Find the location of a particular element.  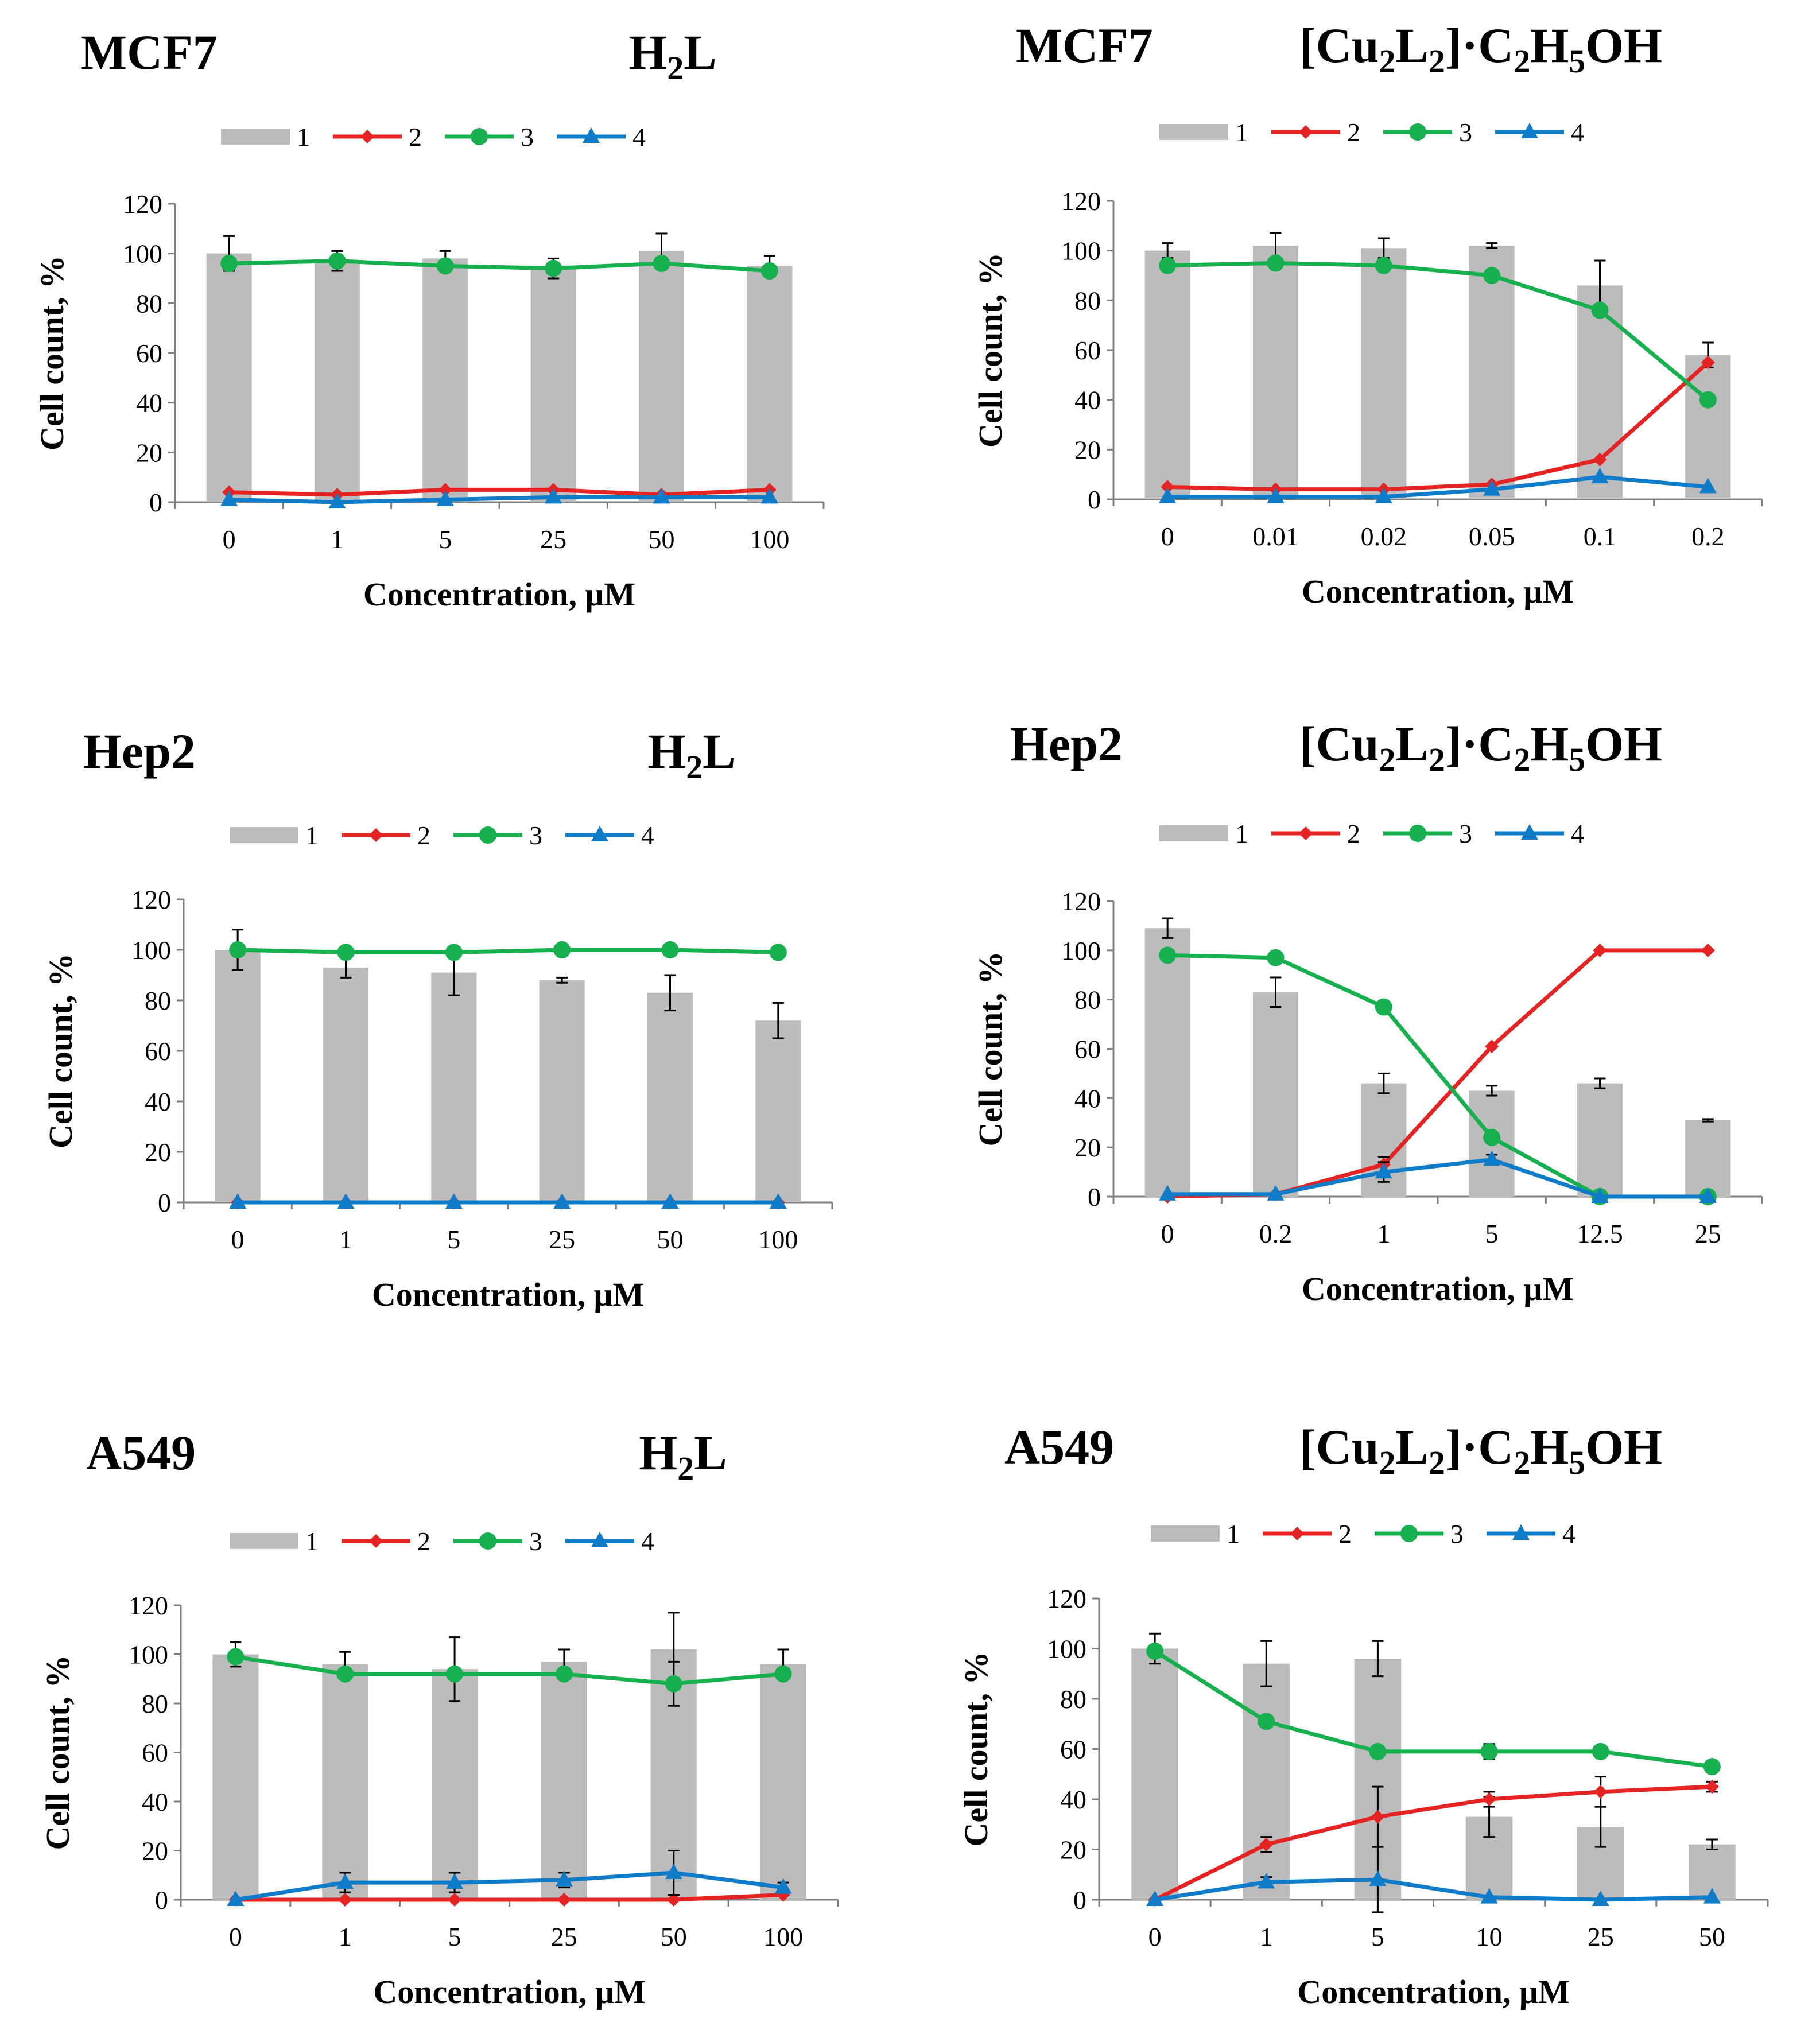

x-tick-label: 0 is located at coordinates (1155, 1936).